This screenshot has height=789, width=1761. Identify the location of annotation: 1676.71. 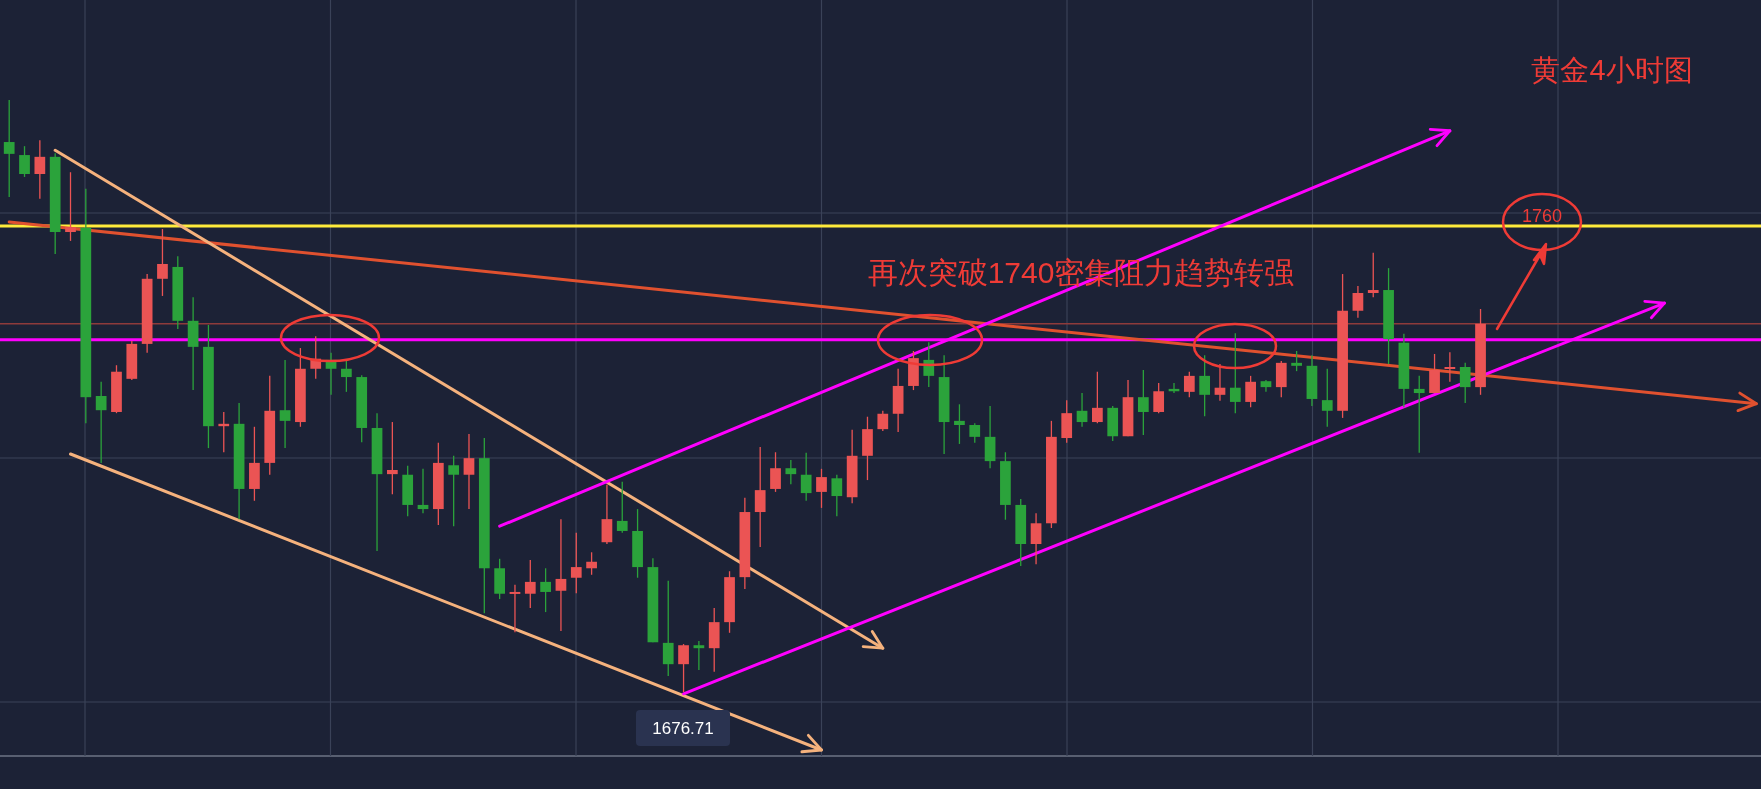
(683, 728).